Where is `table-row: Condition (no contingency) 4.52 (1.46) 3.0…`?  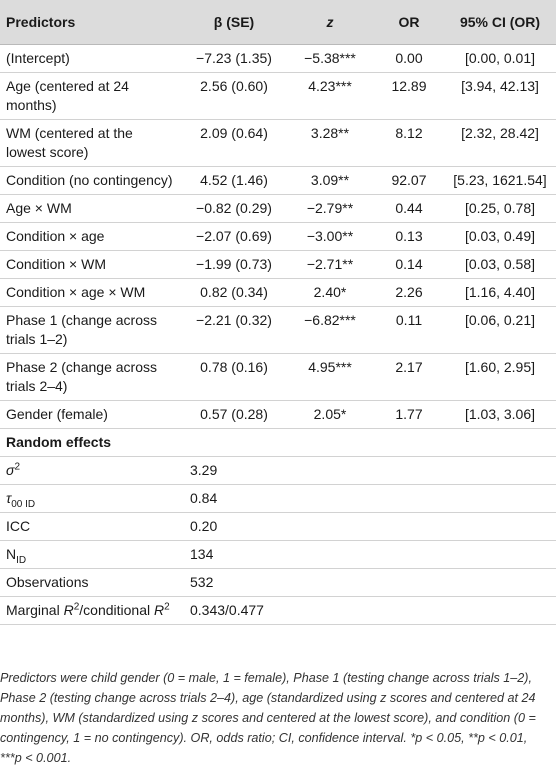 table-row: Condition (no contingency) 4.52 (1.46) 3.0… is located at coordinates (278, 180).